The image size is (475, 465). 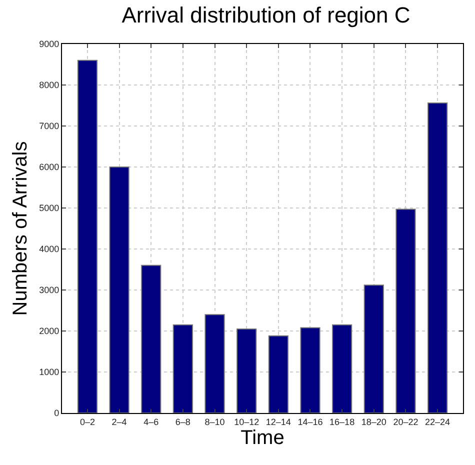 What do you see at coordinates (87, 421) in the screenshot?
I see `x-tick-label: 0–2` at bounding box center [87, 421].